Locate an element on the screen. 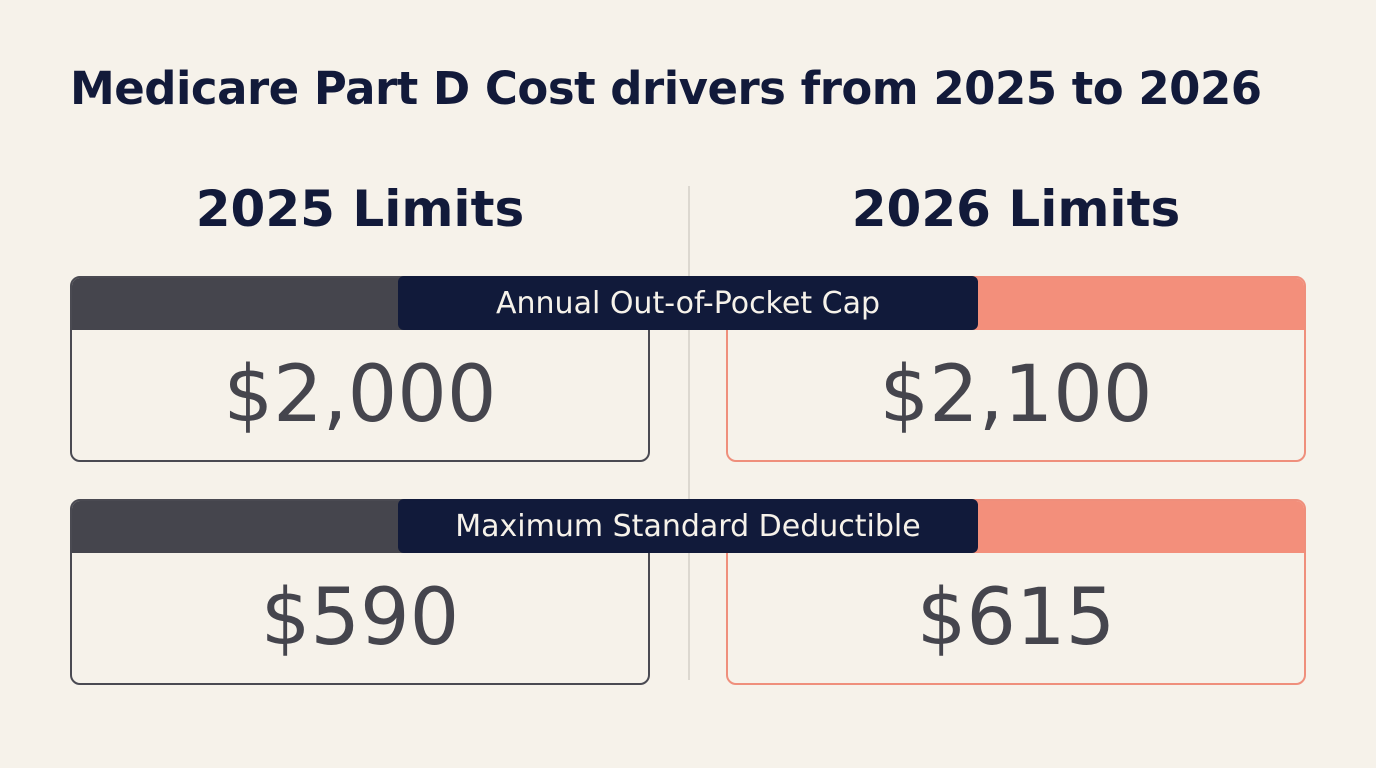 The image size is (1376, 768). row-label-deductible: Maximum Standard Deductible is located at coordinates (688, 526).